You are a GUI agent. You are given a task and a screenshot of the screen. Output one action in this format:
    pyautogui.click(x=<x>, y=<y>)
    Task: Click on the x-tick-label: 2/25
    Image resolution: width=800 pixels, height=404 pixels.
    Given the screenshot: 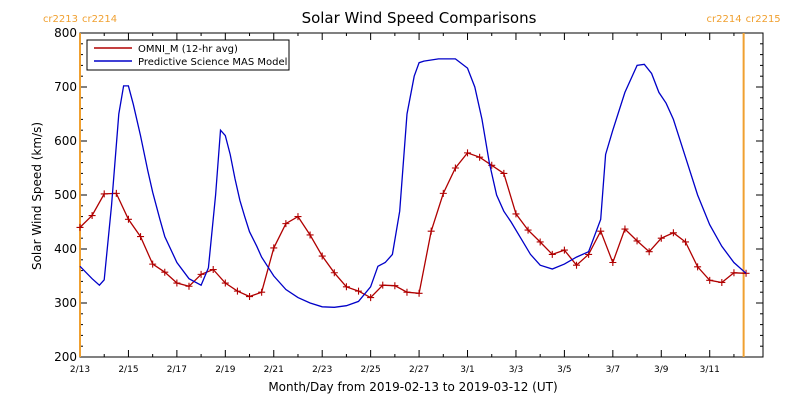 What is the action you would take?
    pyautogui.click(x=371, y=370)
    